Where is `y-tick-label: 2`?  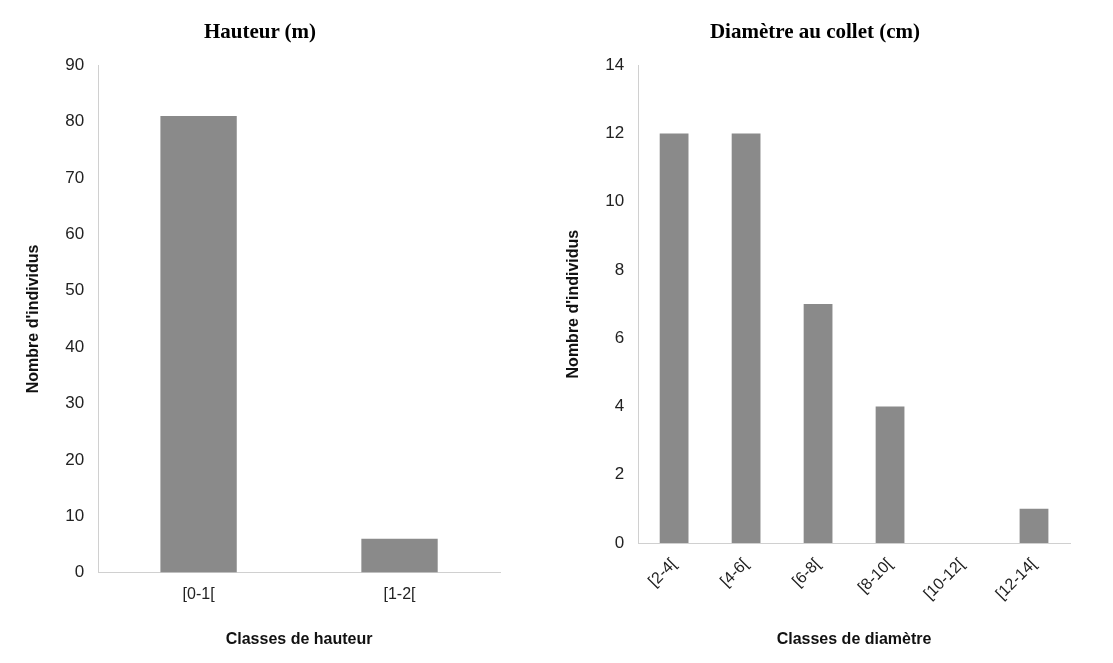 y-tick-label: 2 is located at coordinates (619, 474).